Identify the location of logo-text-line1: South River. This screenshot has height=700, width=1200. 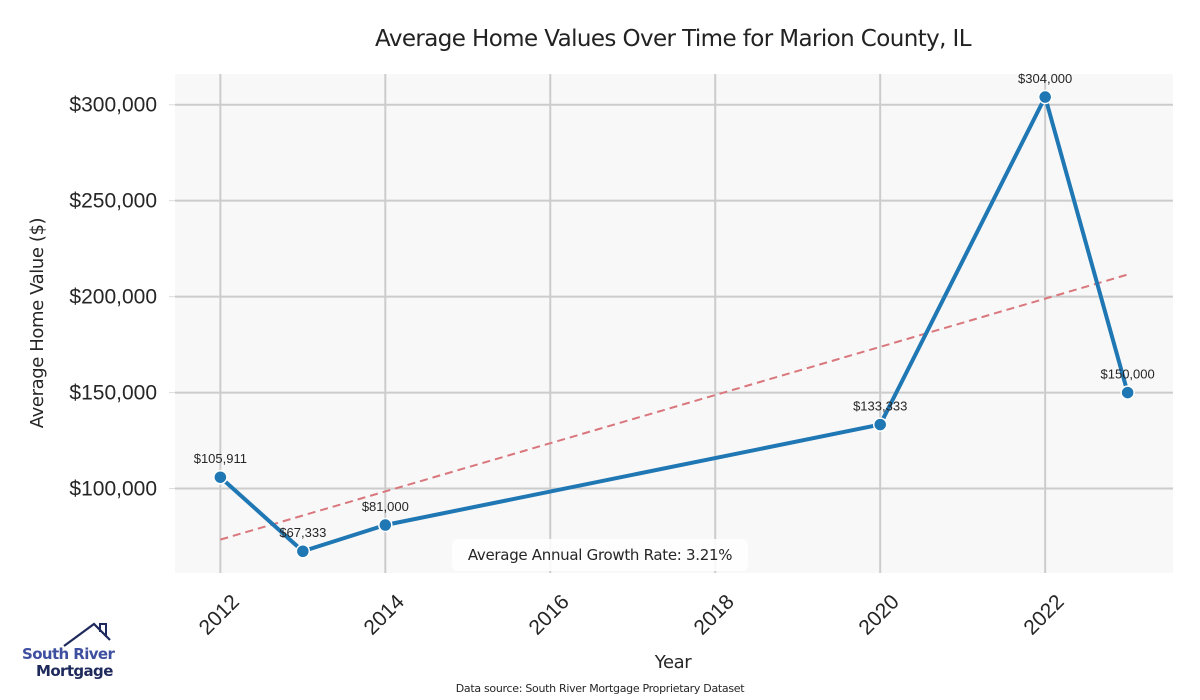
(69, 654).